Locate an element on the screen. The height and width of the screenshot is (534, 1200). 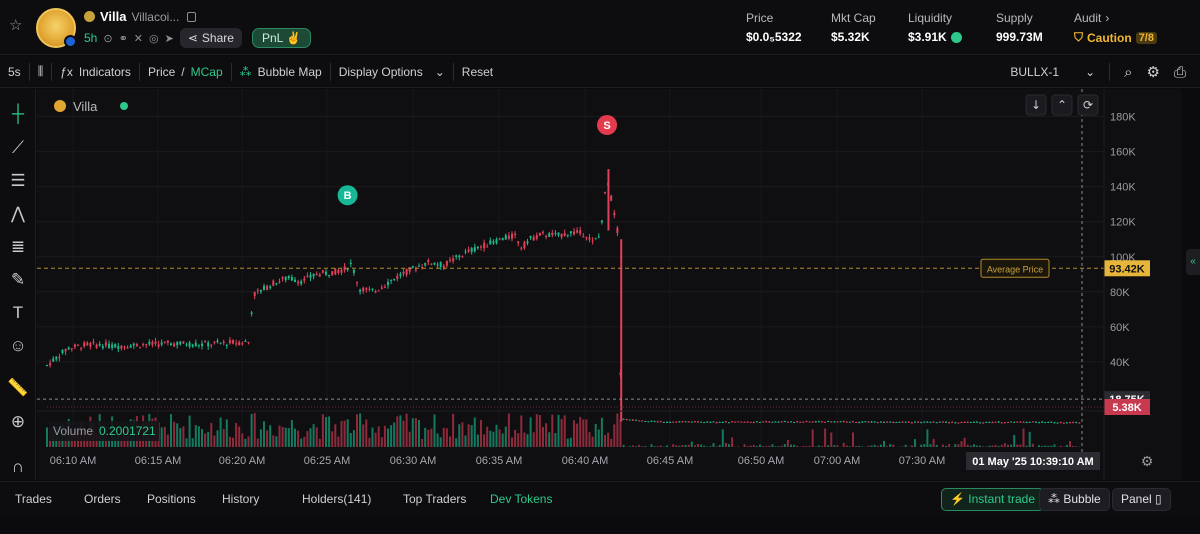
x-tick-label: 06:40 AM is located at coordinates (585, 461).